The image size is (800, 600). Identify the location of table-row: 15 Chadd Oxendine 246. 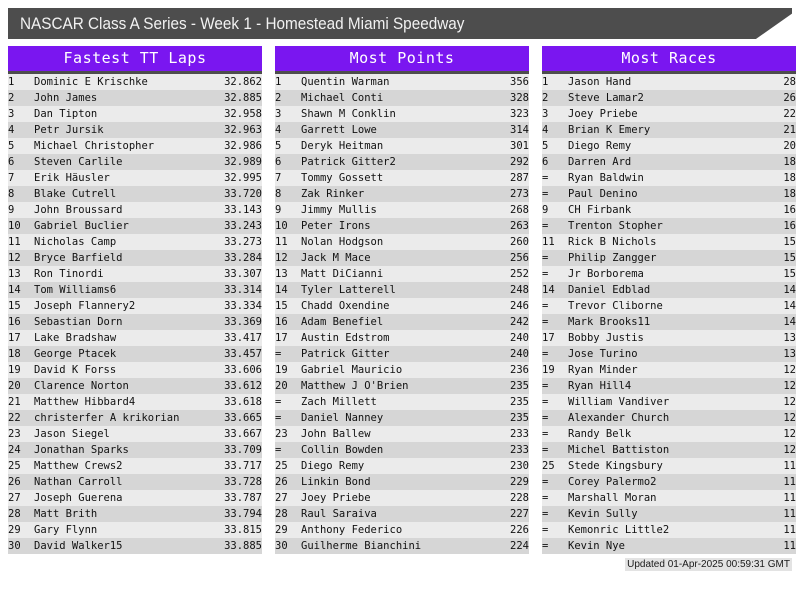
(402, 306).